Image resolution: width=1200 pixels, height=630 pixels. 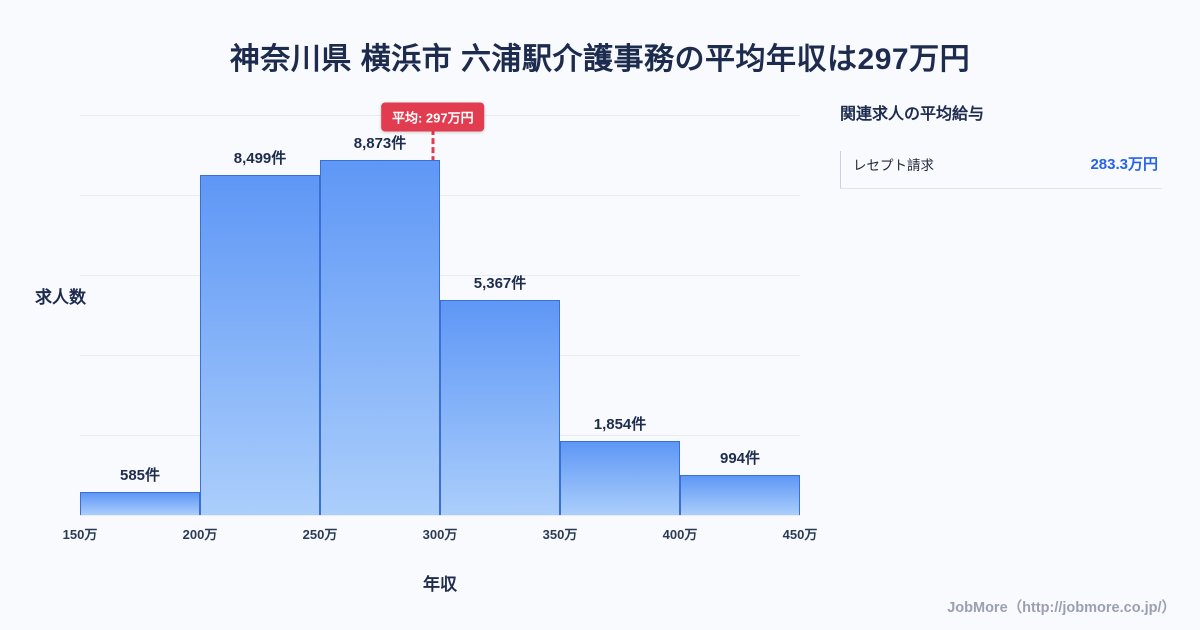 I want to click on related-jobs-panel: 関連求人の平均給与 レセプト請求 283.3万円, so click(x=1001, y=144).